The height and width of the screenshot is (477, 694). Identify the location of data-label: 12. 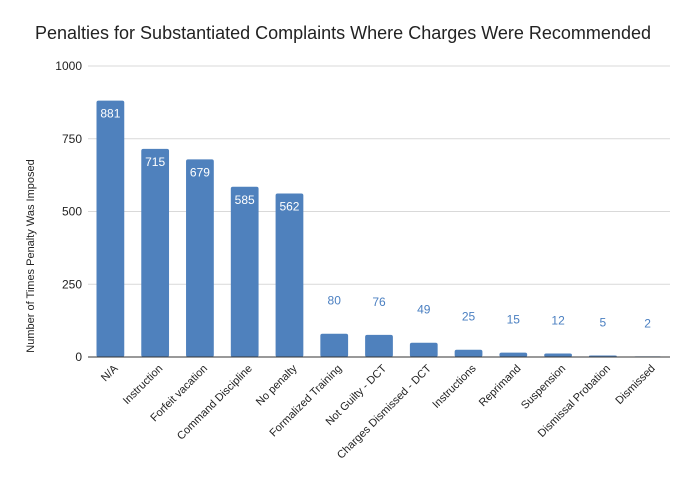
(558, 321).